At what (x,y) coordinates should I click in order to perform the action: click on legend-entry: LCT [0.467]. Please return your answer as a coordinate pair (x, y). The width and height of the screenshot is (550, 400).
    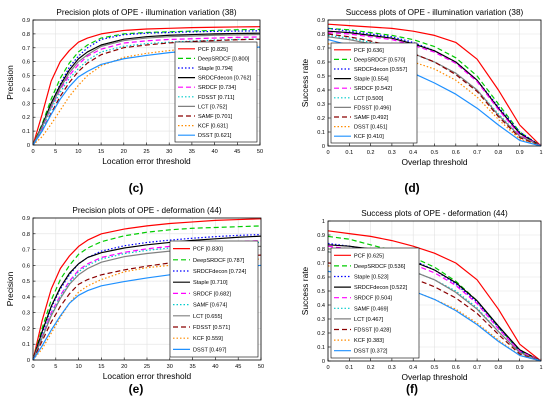
    Looking at the image, I should click on (369, 320).